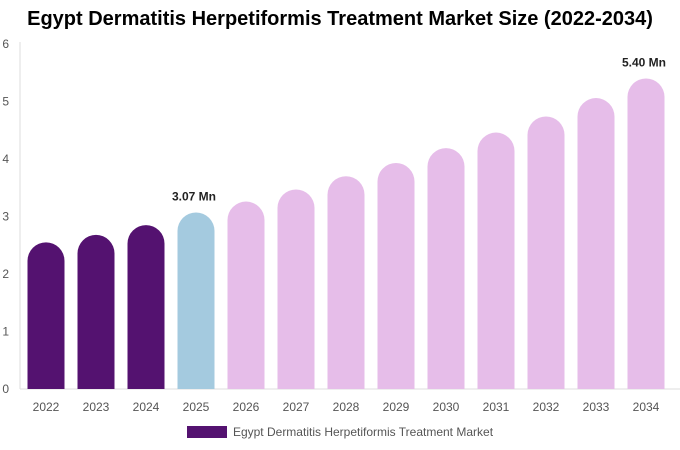 The height and width of the screenshot is (450, 680). What do you see at coordinates (46, 315) in the screenshot?
I see `bar-2022` at bounding box center [46, 315].